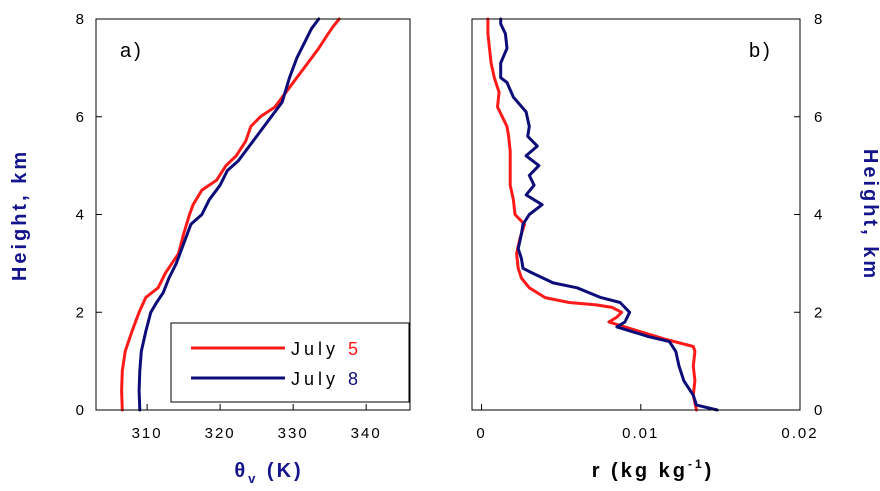 The height and width of the screenshot is (491, 880). I want to click on panel-b-y-tick-label: 0, so click(819, 410).